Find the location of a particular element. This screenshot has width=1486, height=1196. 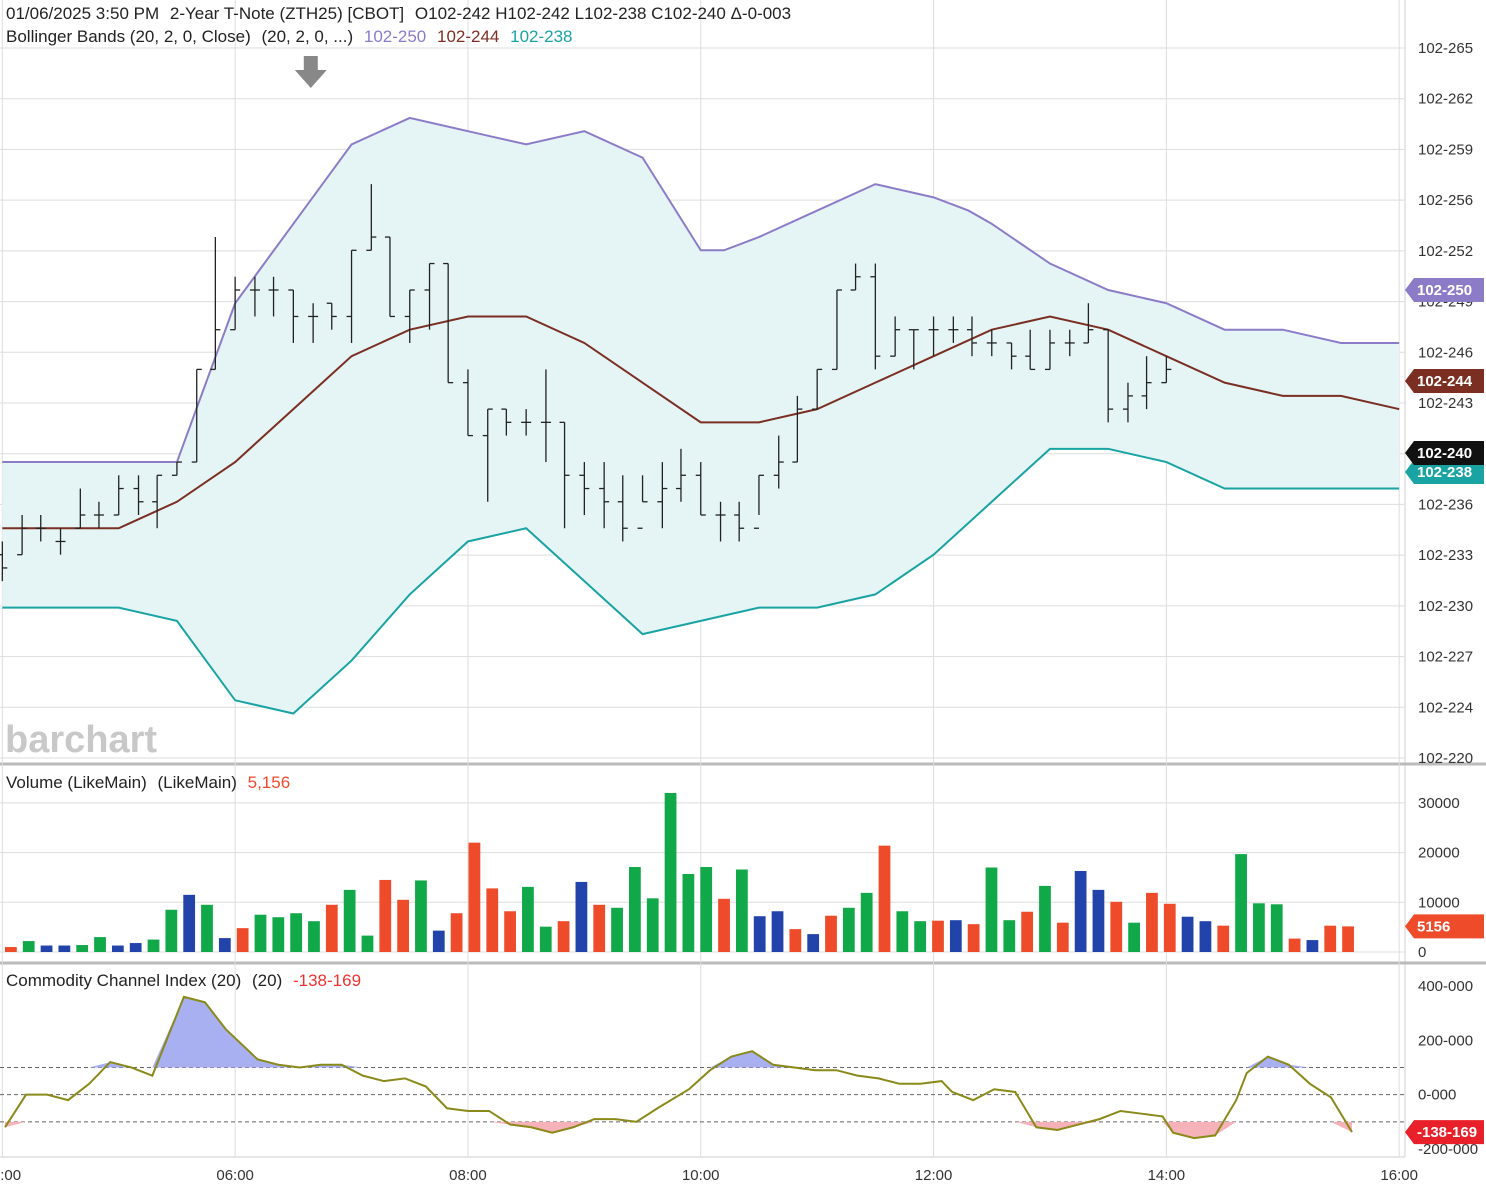

lower-band-label-bg is located at coordinates (1444, 472).